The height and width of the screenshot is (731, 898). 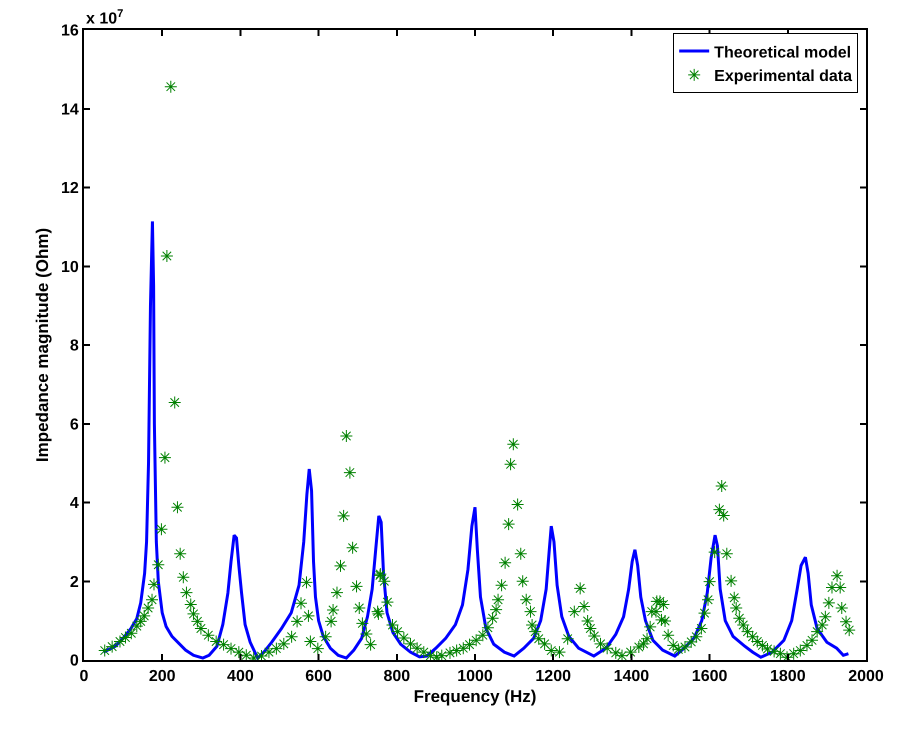 I want to click on x-tick-label: 800, so click(x=396, y=677).